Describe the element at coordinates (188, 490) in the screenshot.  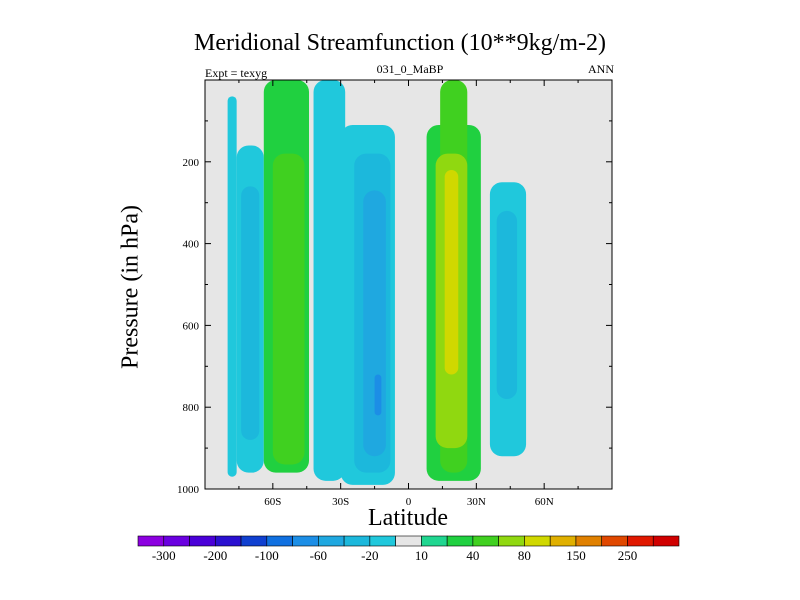
I see `y-tick-label: 1000` at that location.